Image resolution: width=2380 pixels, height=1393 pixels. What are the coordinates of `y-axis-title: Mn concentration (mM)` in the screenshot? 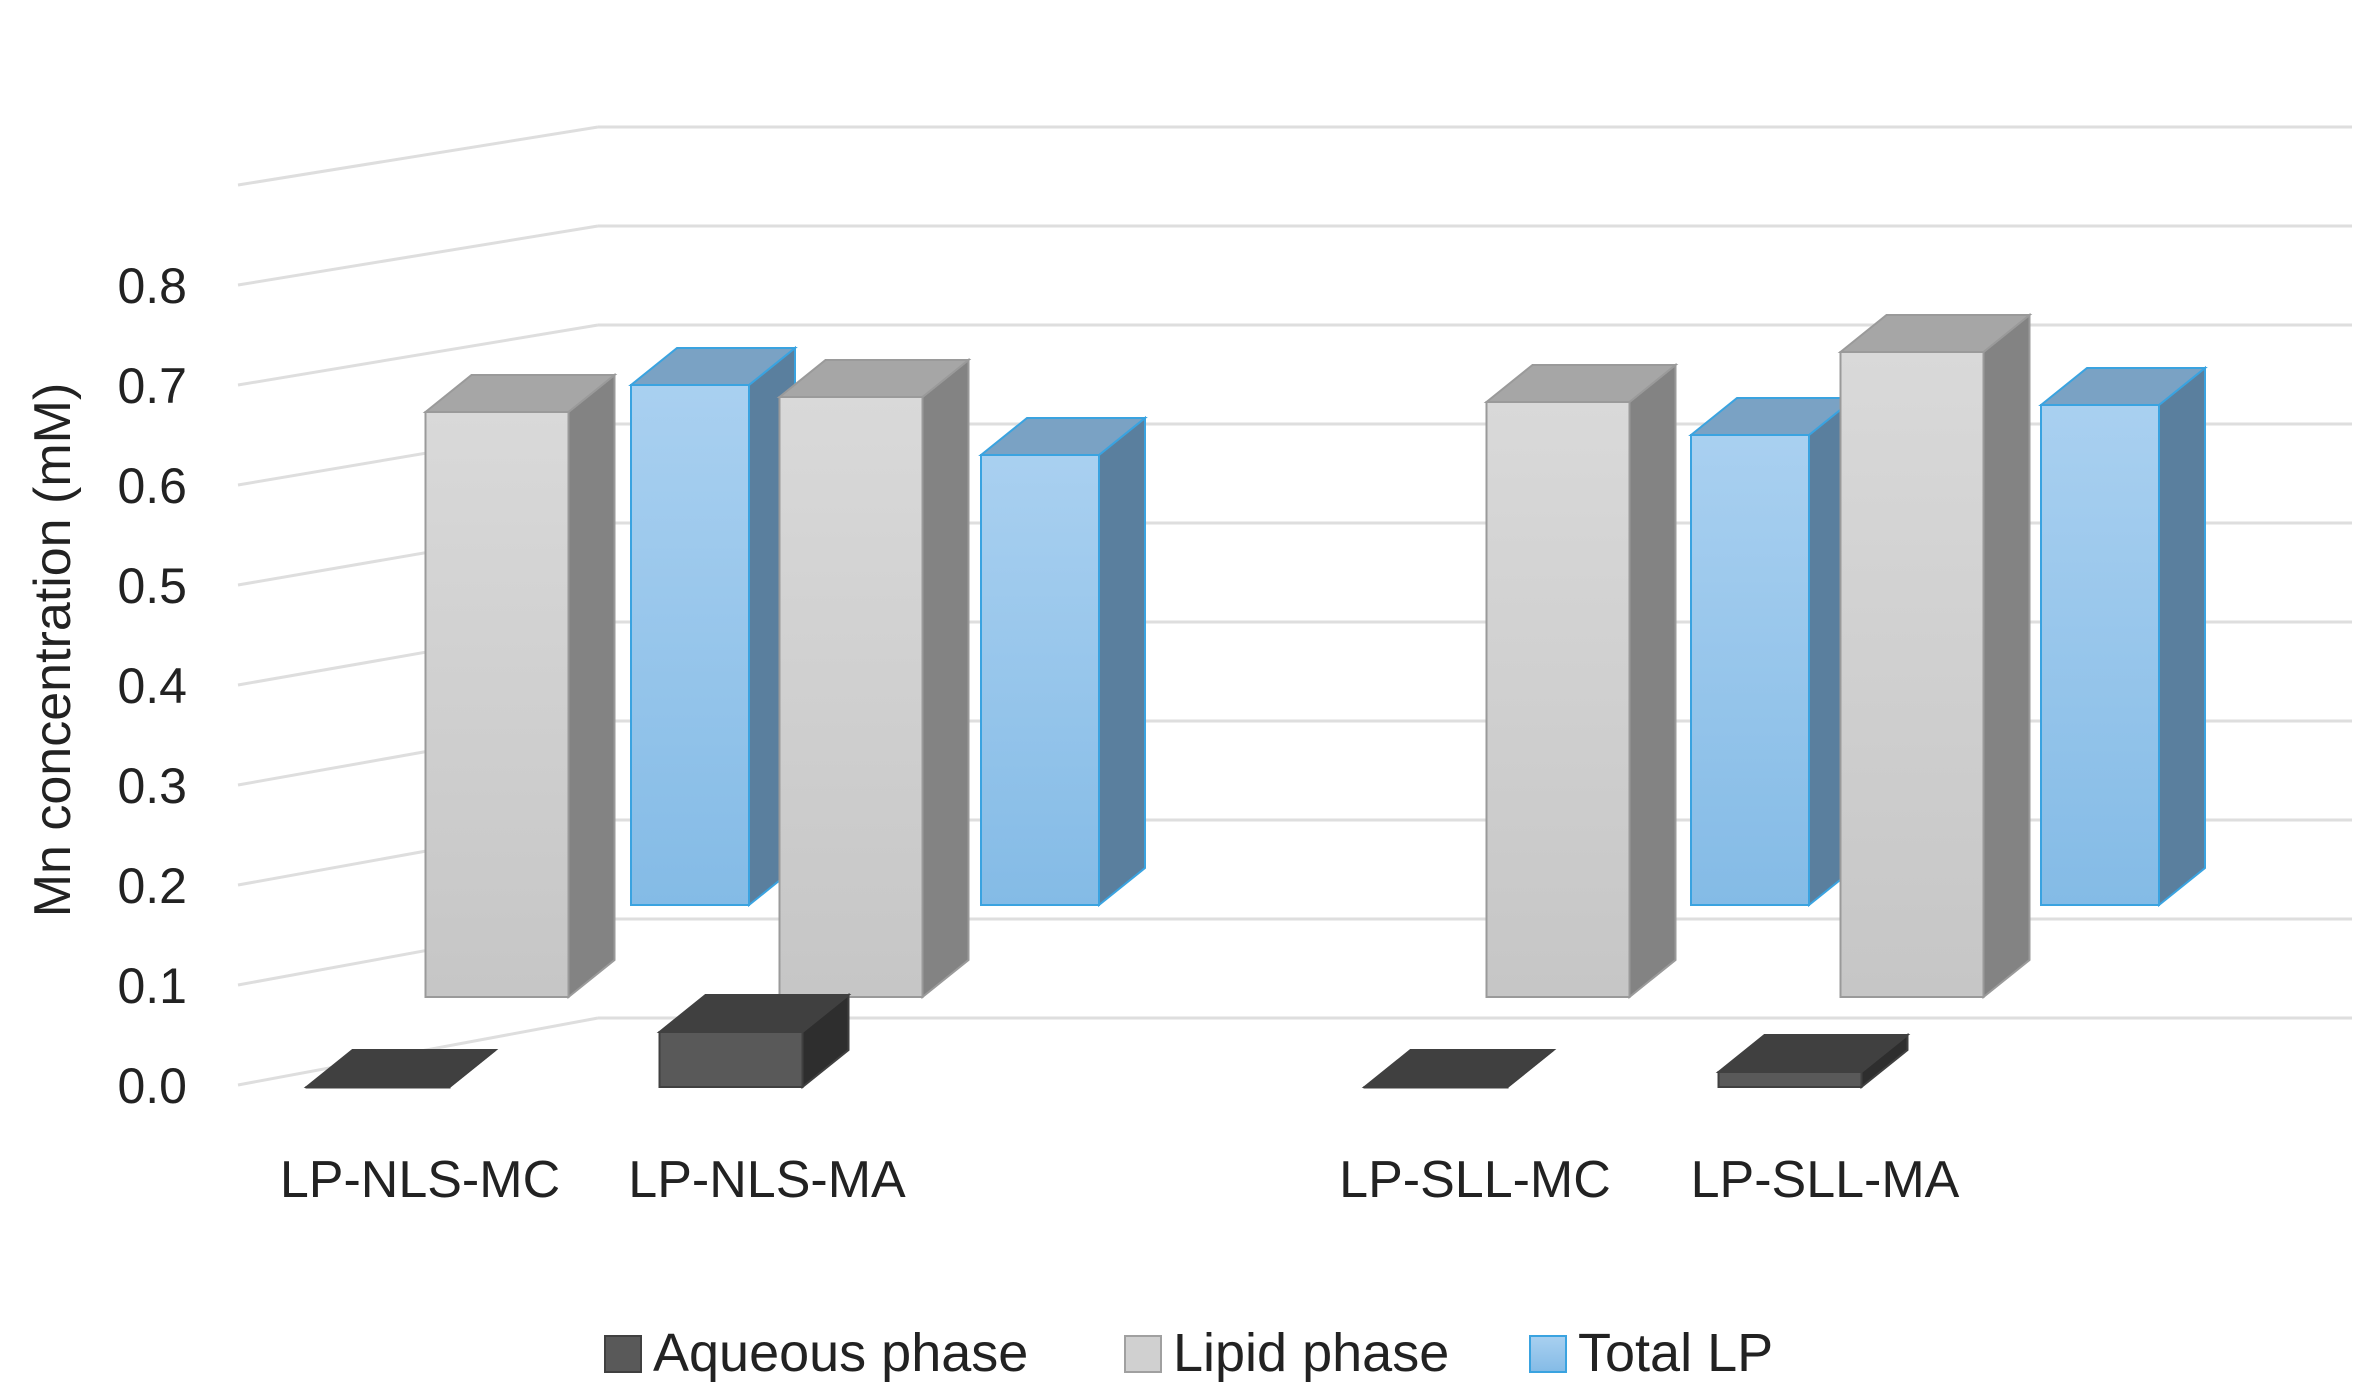 It's located at (53, 650).